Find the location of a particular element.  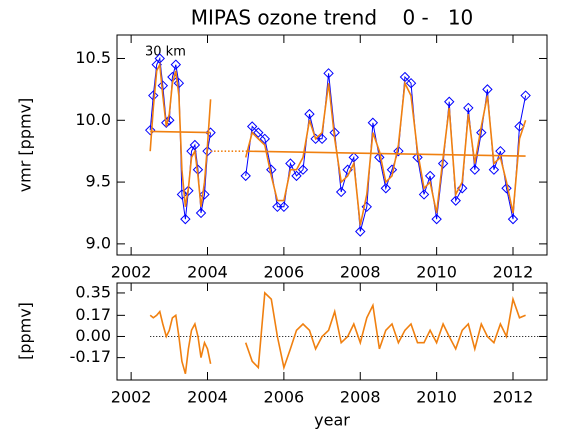

y-tick-label: 9.5 is located at coordinates (98, 181).